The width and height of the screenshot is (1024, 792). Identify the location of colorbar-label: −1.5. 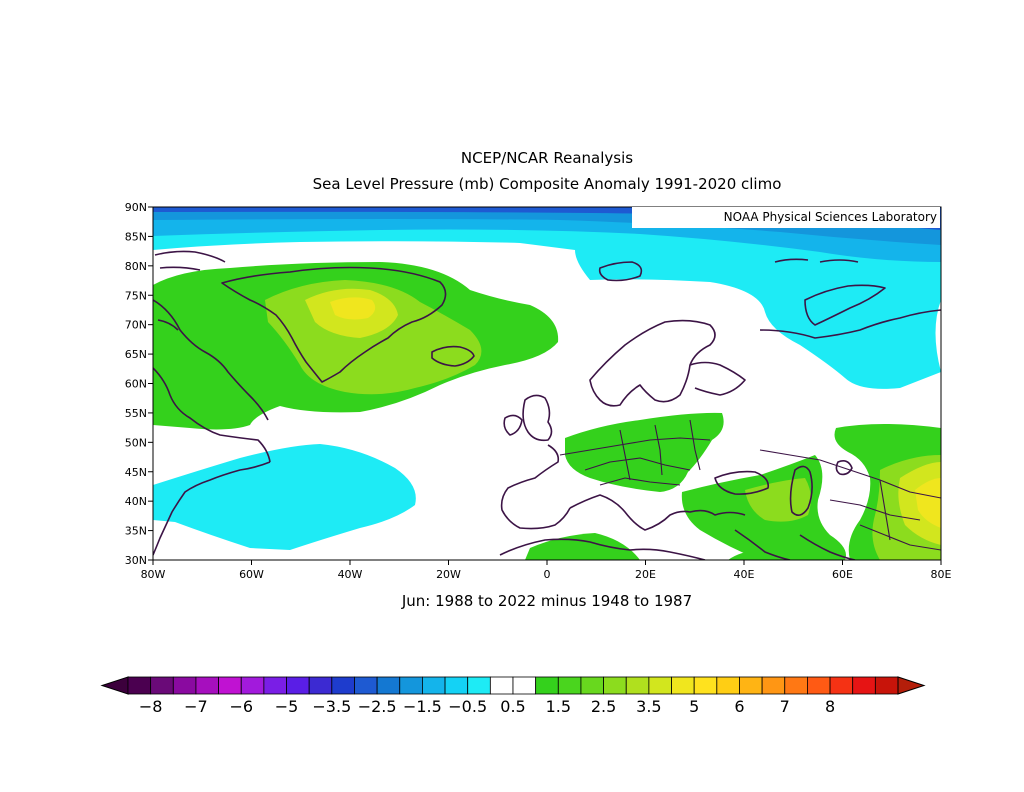
(422, 706).